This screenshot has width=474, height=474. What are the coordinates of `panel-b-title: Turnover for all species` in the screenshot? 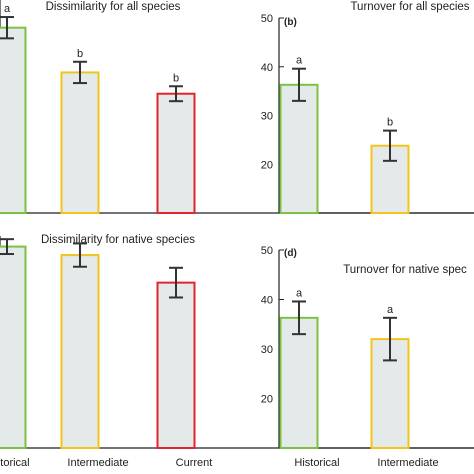 It's located at (409, 7).